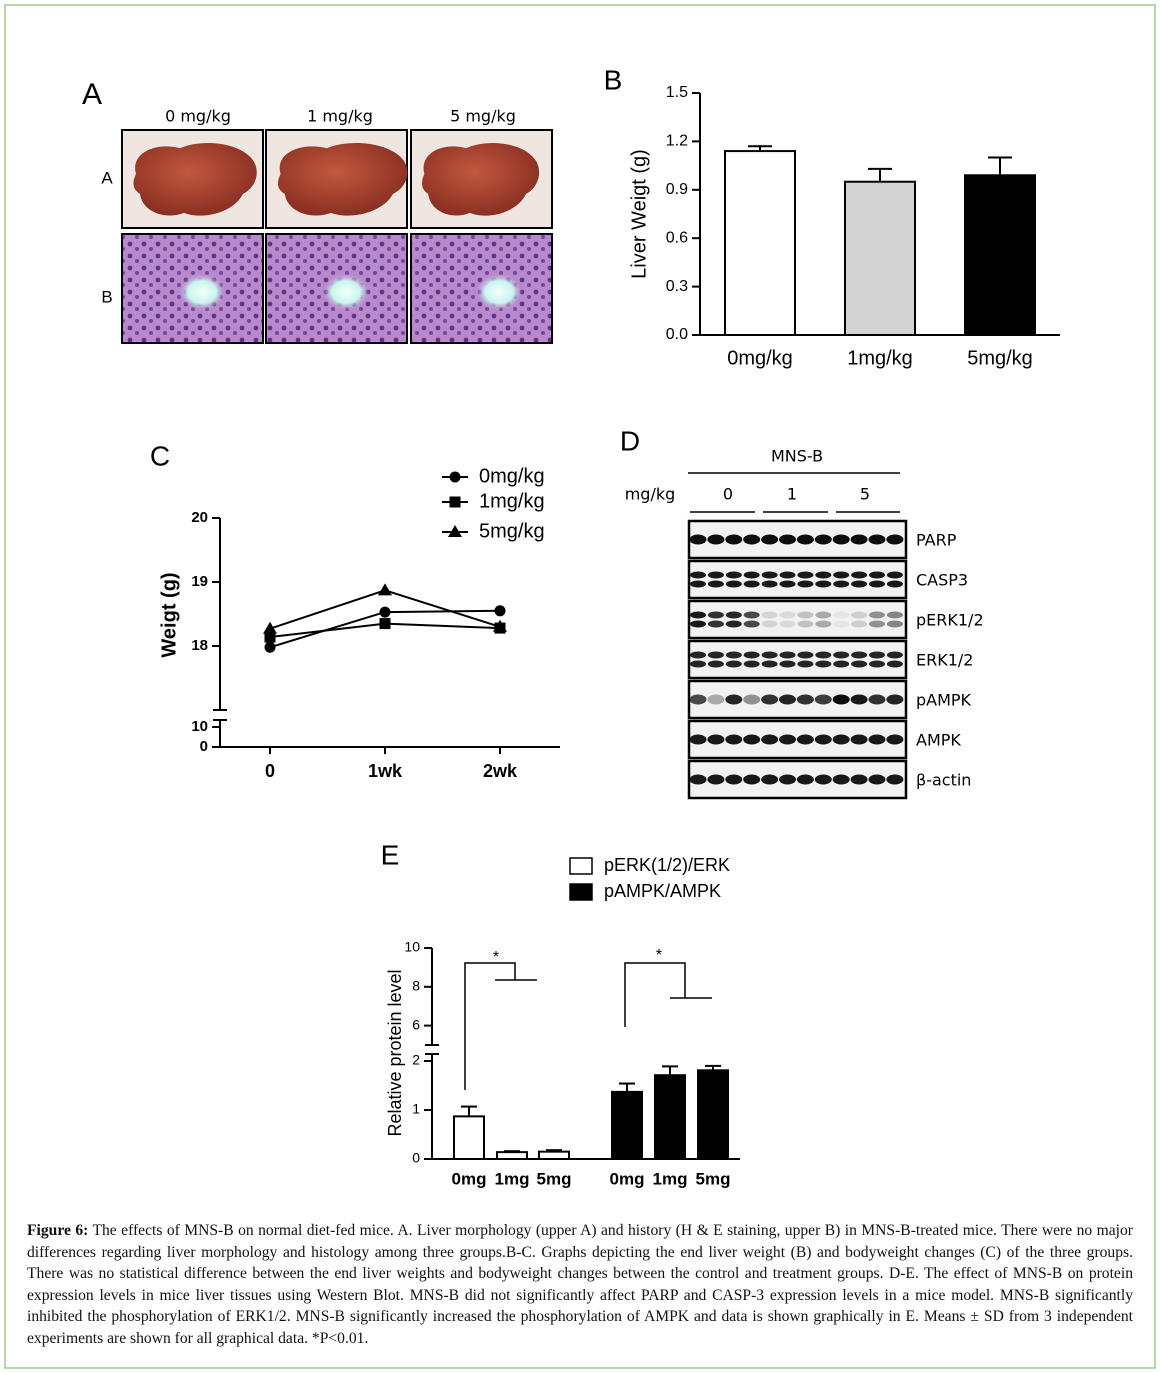  Describe the element at coordinates (169, 614) in the screenshot. I see `y-axis-label: Weigt (g)` at that location.